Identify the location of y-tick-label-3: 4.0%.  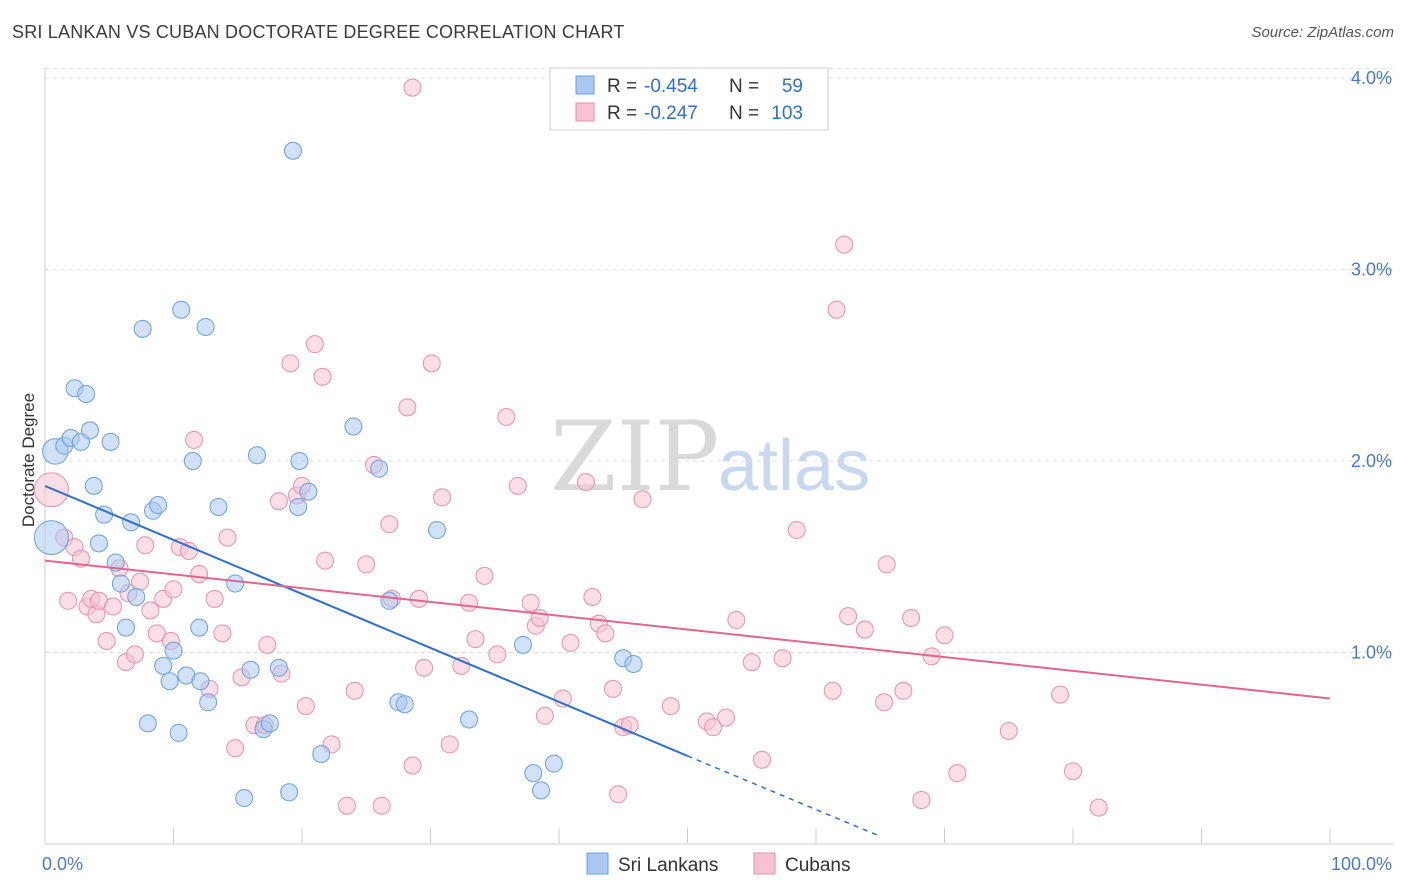
(1371, 78).